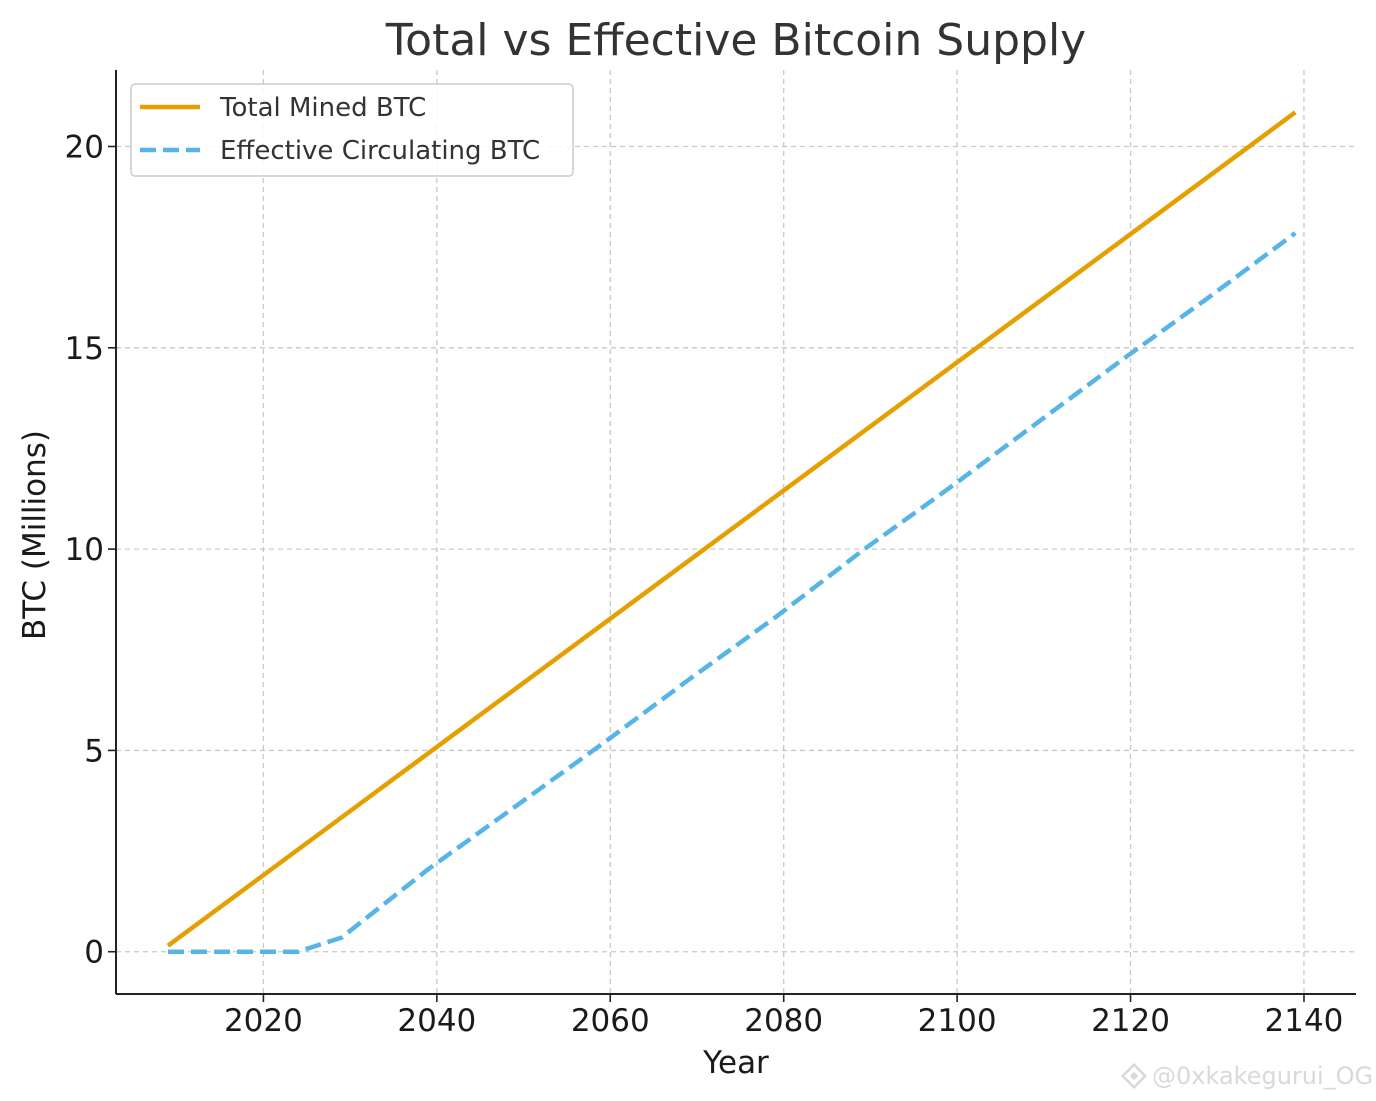 This screenshot has width=1376, height=1101. I want to click on x-axis-label: Year, so click(735, 1063).